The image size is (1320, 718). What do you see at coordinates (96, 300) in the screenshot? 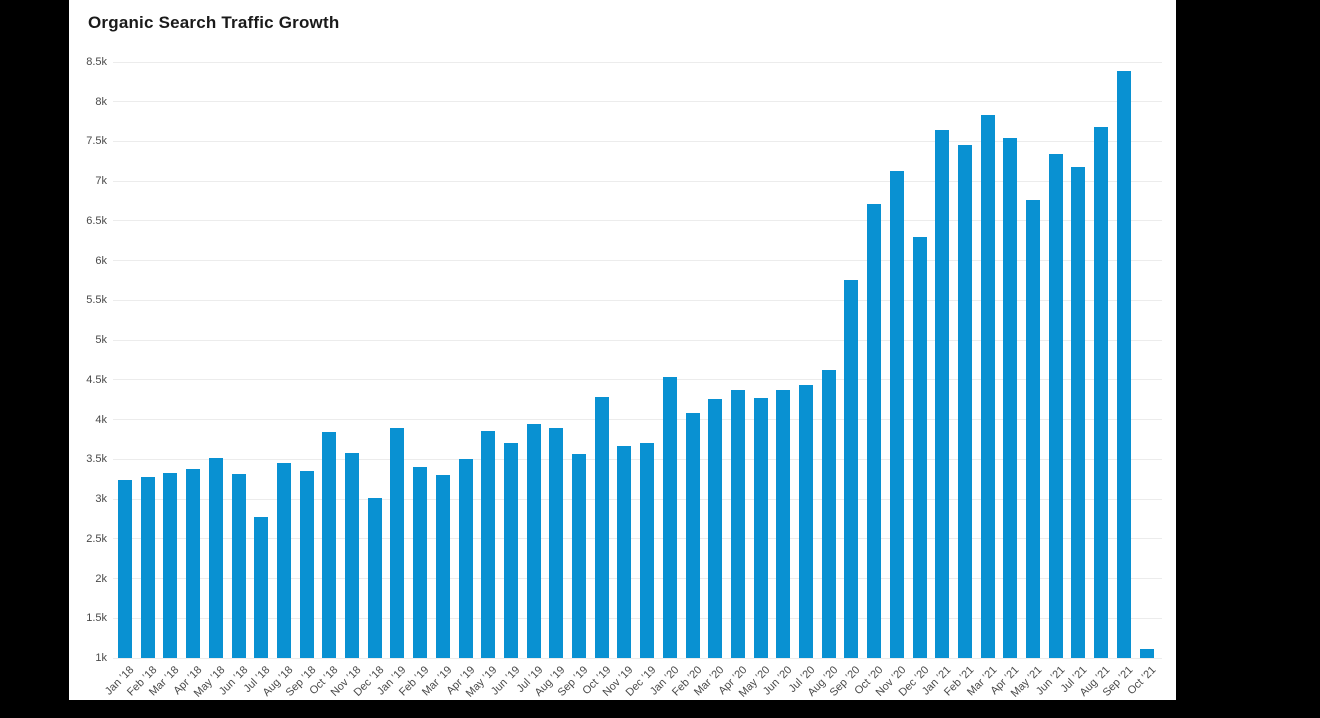
I see `y-axis-label: 5.5k` at bounding box center [96, 300].